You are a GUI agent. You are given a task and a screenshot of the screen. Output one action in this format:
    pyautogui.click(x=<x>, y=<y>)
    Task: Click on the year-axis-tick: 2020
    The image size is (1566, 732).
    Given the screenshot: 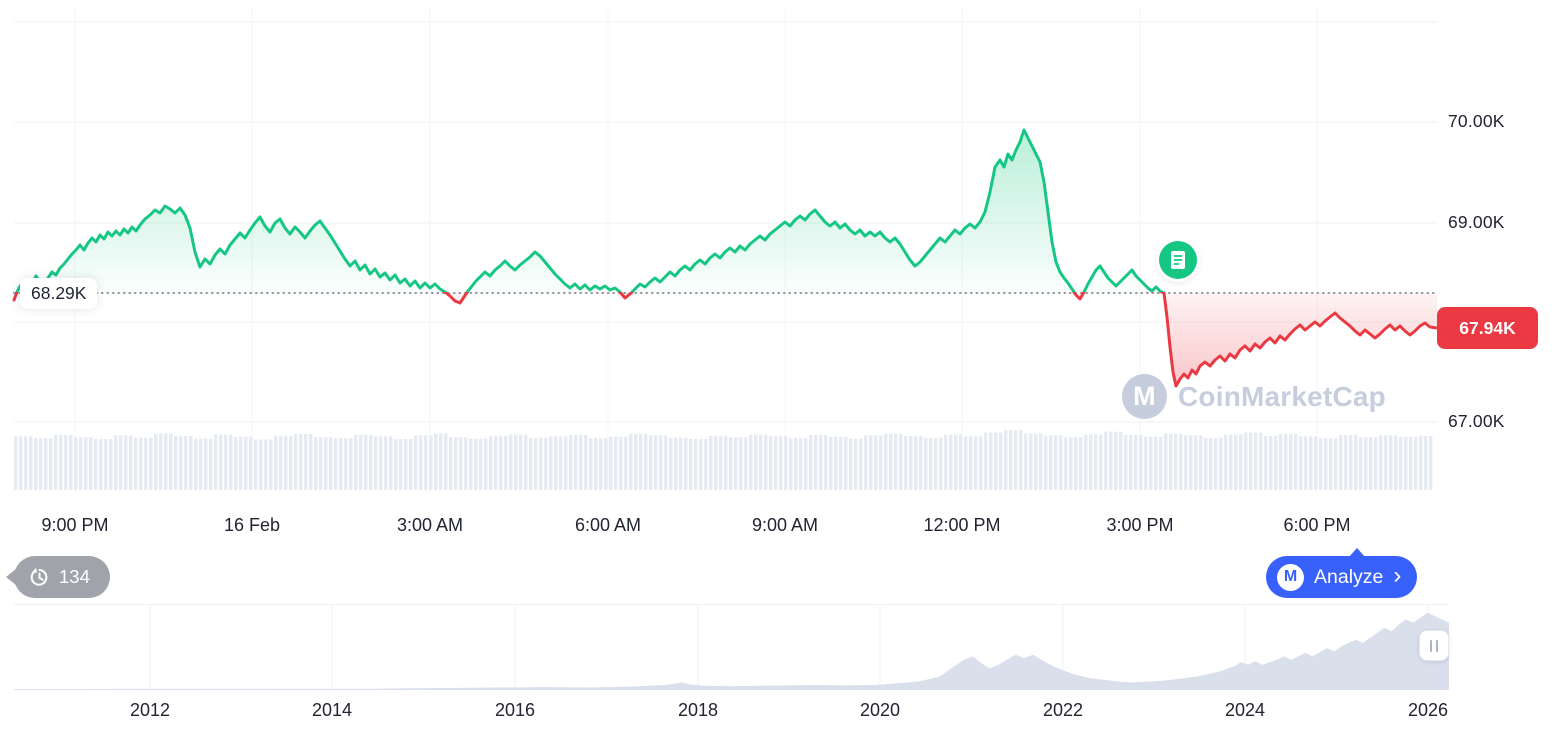 What is the action you would take?
    pyautogui.click(x=880, y=710)
    